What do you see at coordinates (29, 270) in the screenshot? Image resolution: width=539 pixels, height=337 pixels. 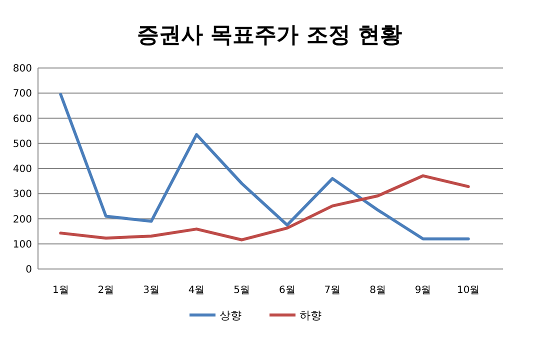 I see `y-tick-label: 0` at bounding box center [29, 270].